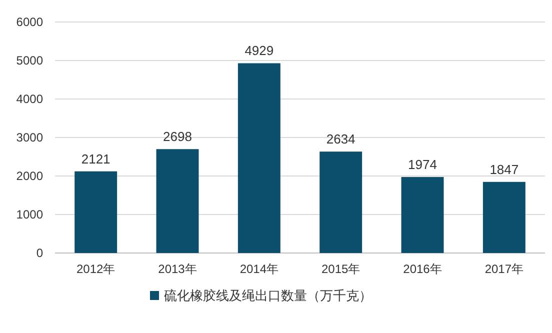  I want to click on legend-label: 硫化橡胶线及绳出口数量（万千克）, so click(268, 295).